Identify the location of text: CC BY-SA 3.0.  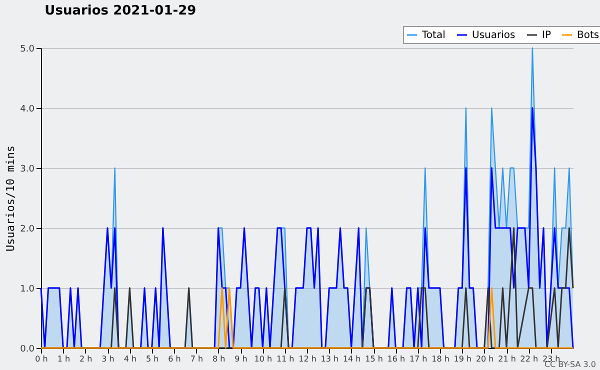
(570, 364).